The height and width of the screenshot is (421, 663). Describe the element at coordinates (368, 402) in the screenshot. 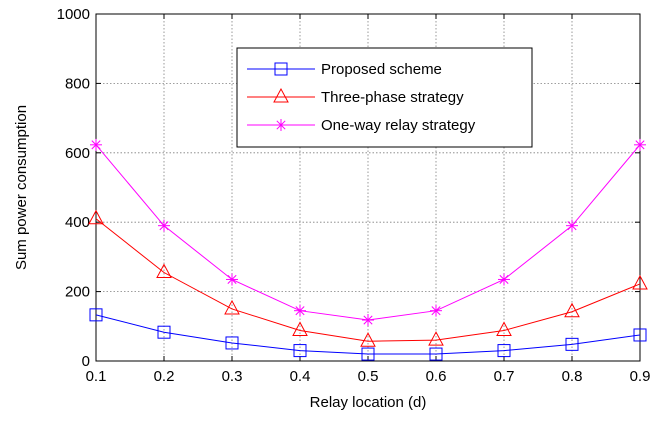

I see `x-axis-label: Relay location (d)` at that location.